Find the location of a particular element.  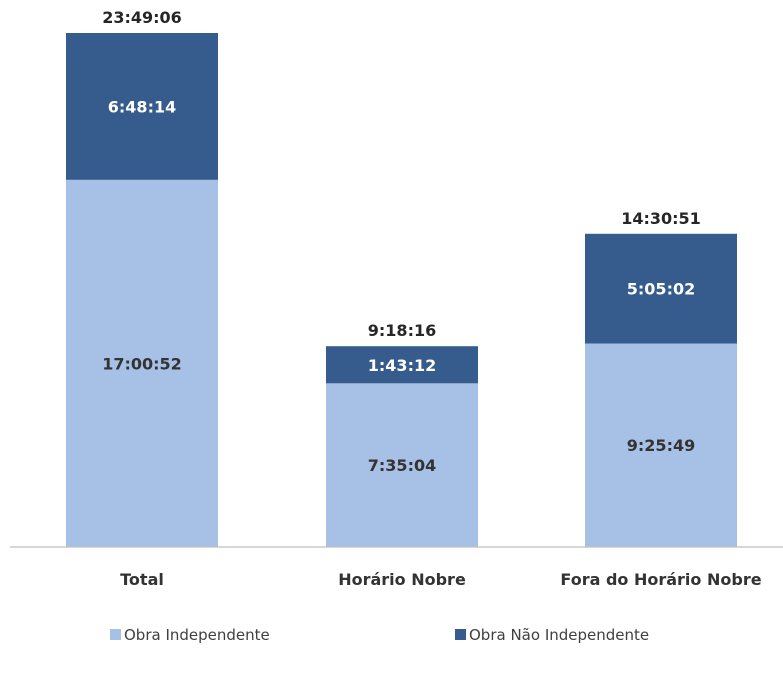

legend-label: Obra Independente is located at coordinates (197, 635).